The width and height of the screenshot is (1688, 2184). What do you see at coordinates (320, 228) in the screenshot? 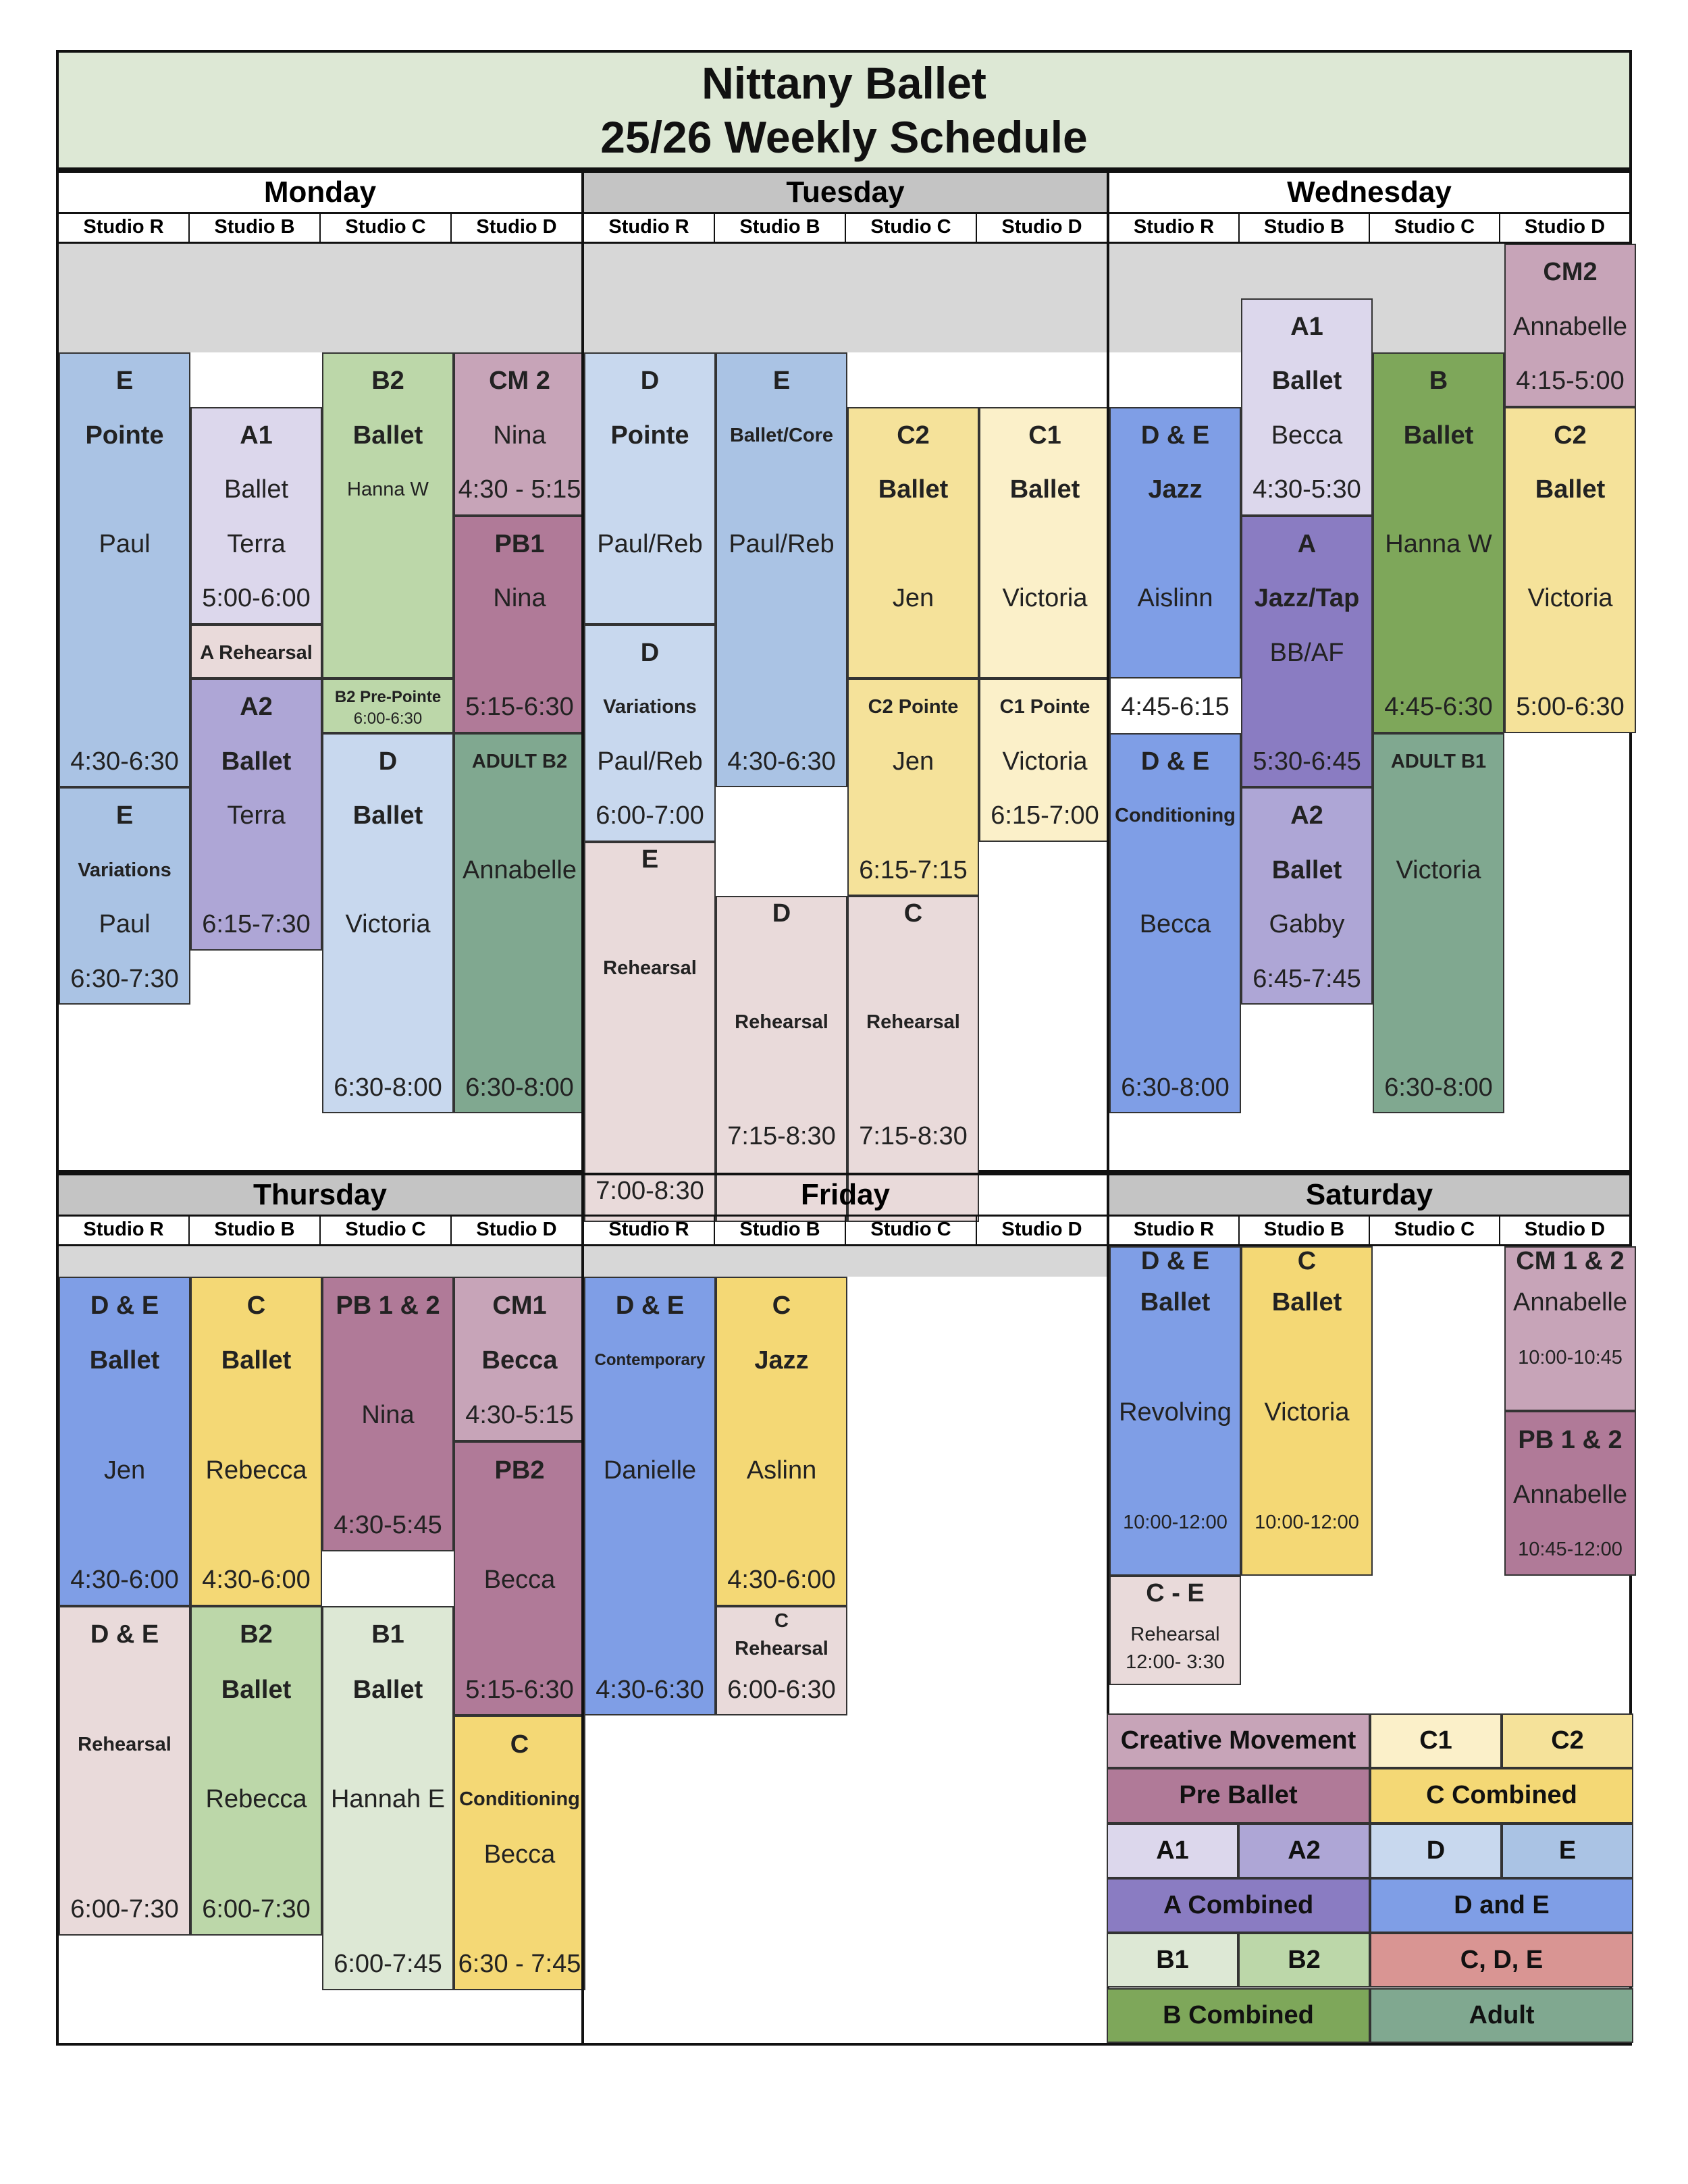
I see `studio-header-row: Studio R Studio B Studio C Studio D` at bounding box center [320, 228].